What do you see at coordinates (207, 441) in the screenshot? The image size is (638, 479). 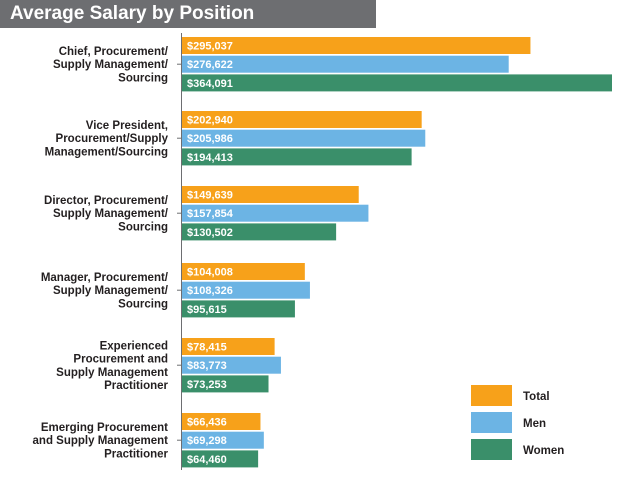 I see `bar-label-men-5: $69,298` at bounding box center [207, 441].